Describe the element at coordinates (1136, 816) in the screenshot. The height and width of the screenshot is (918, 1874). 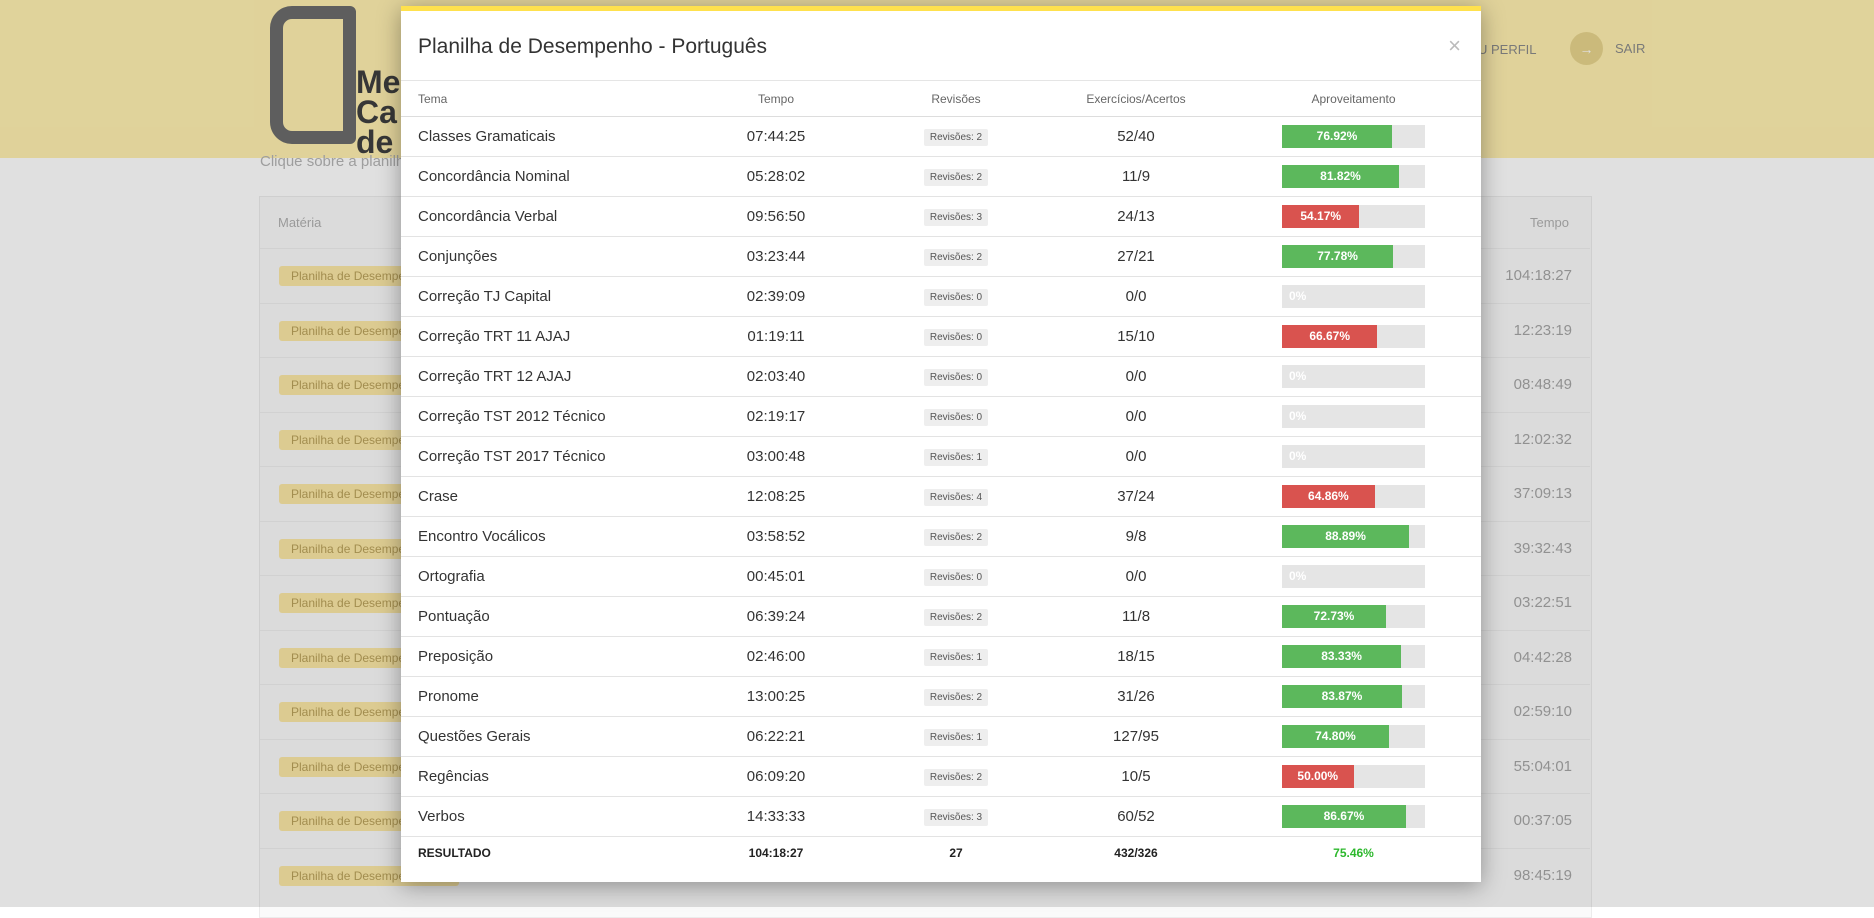
I see `exercicios-cell: 60/52` at that location.